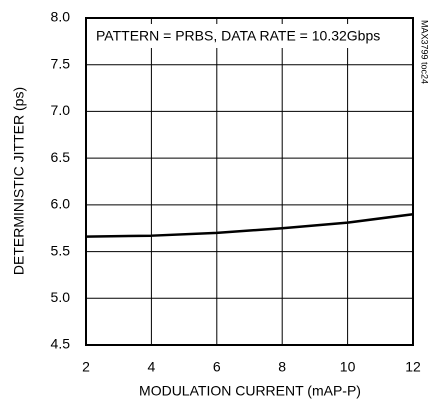 The height and width of the screenshot is (406, 431). What do you see at coordinates (61, 344) in the screenshot?
I see `y-tick-label: 4.5` at bounding box center [61, 344].